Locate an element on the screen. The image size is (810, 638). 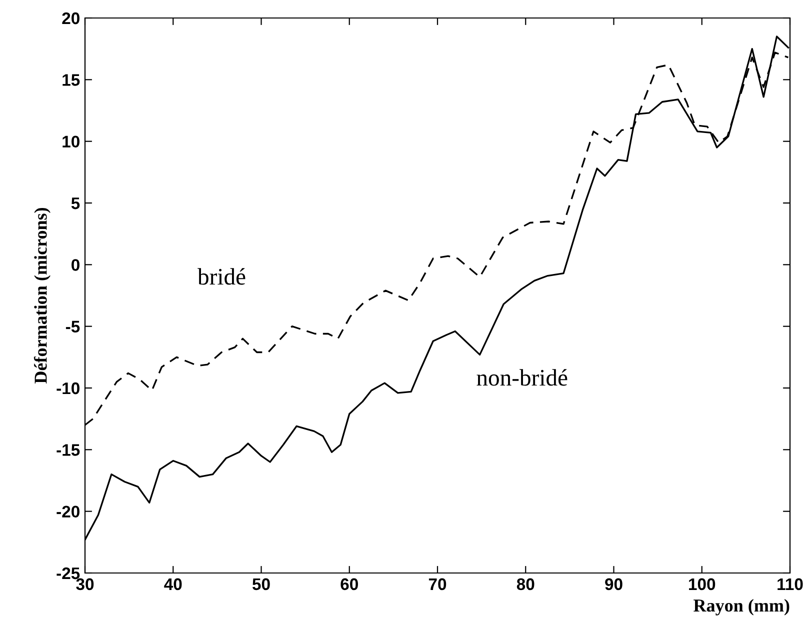
y-tick-label: 15 is located at coordinates (71, 80).